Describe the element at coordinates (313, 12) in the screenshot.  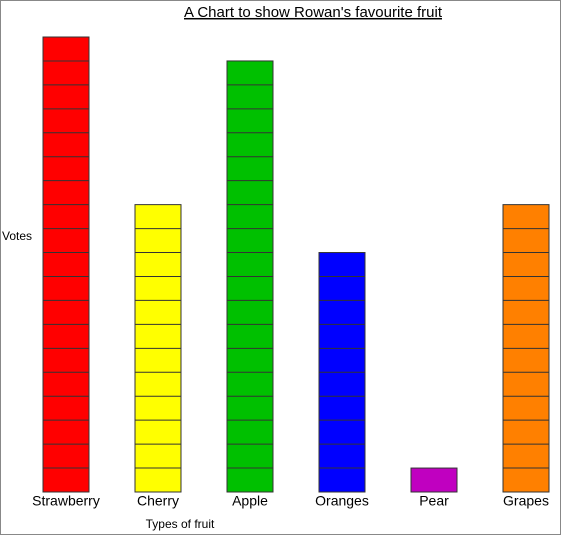
I see `chart-title: A Chart to show Rowan's favourite fruit` at that location.